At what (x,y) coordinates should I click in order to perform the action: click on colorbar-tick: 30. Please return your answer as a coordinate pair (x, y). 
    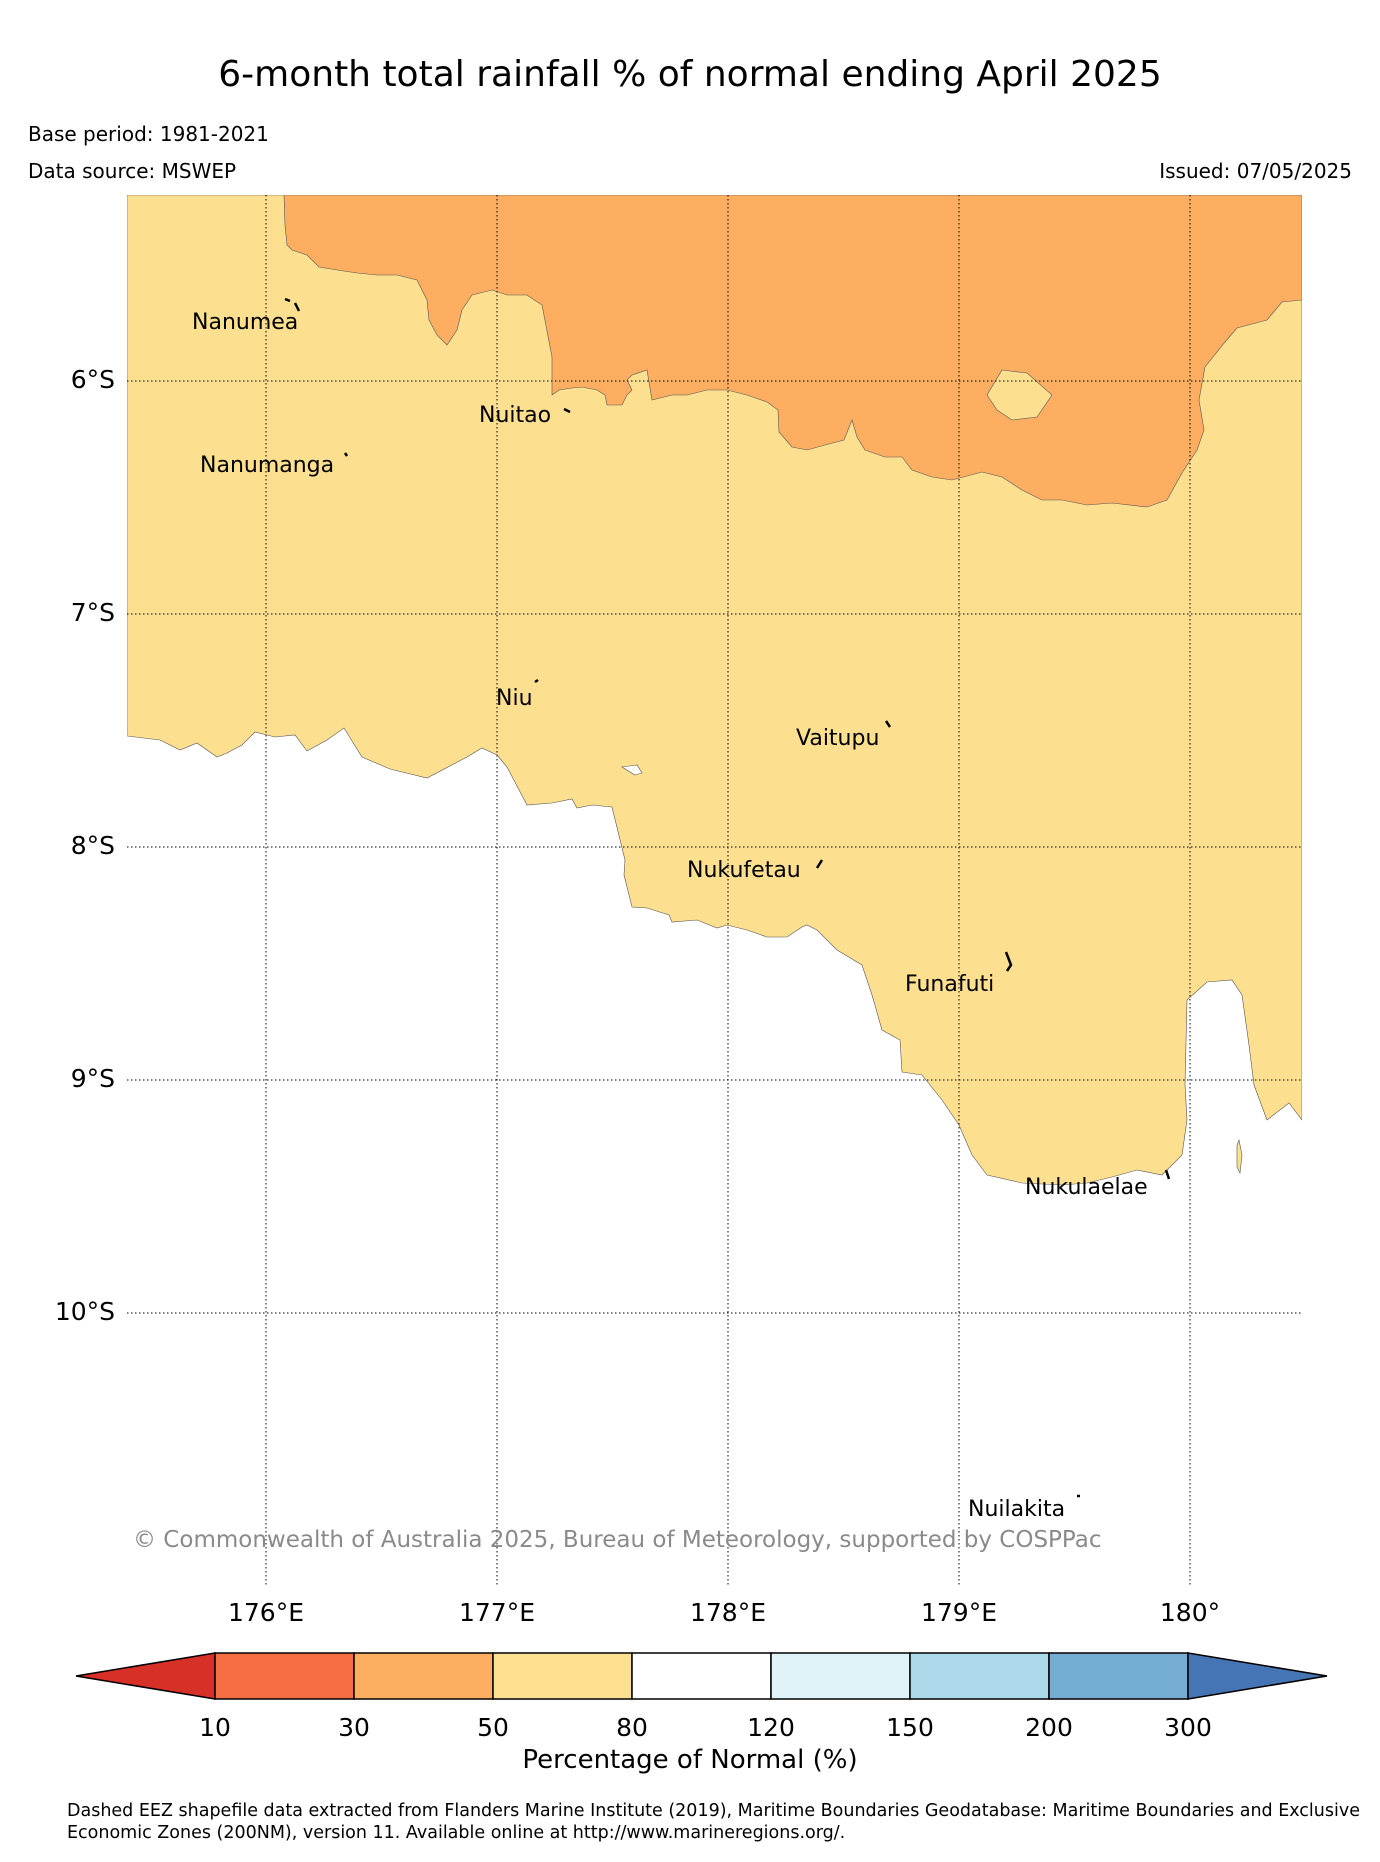
    Looking at the image, I should click on (354, 1727).